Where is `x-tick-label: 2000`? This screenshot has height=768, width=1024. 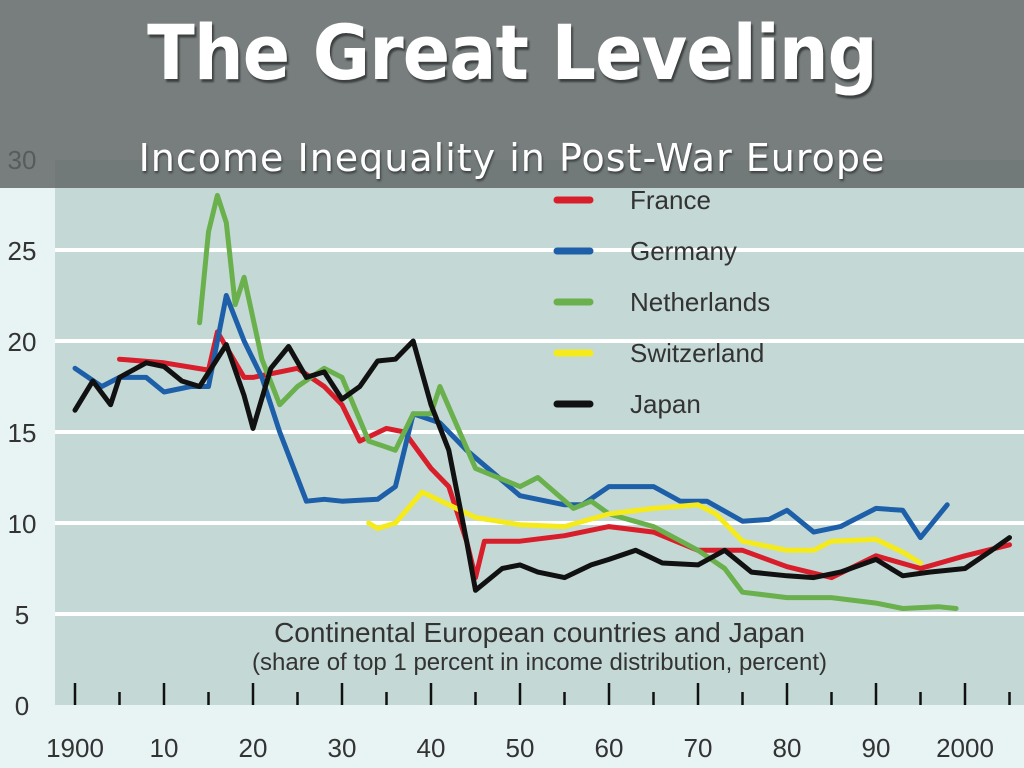 x-tick-label: 2000 is located at coordinates (965, 748).